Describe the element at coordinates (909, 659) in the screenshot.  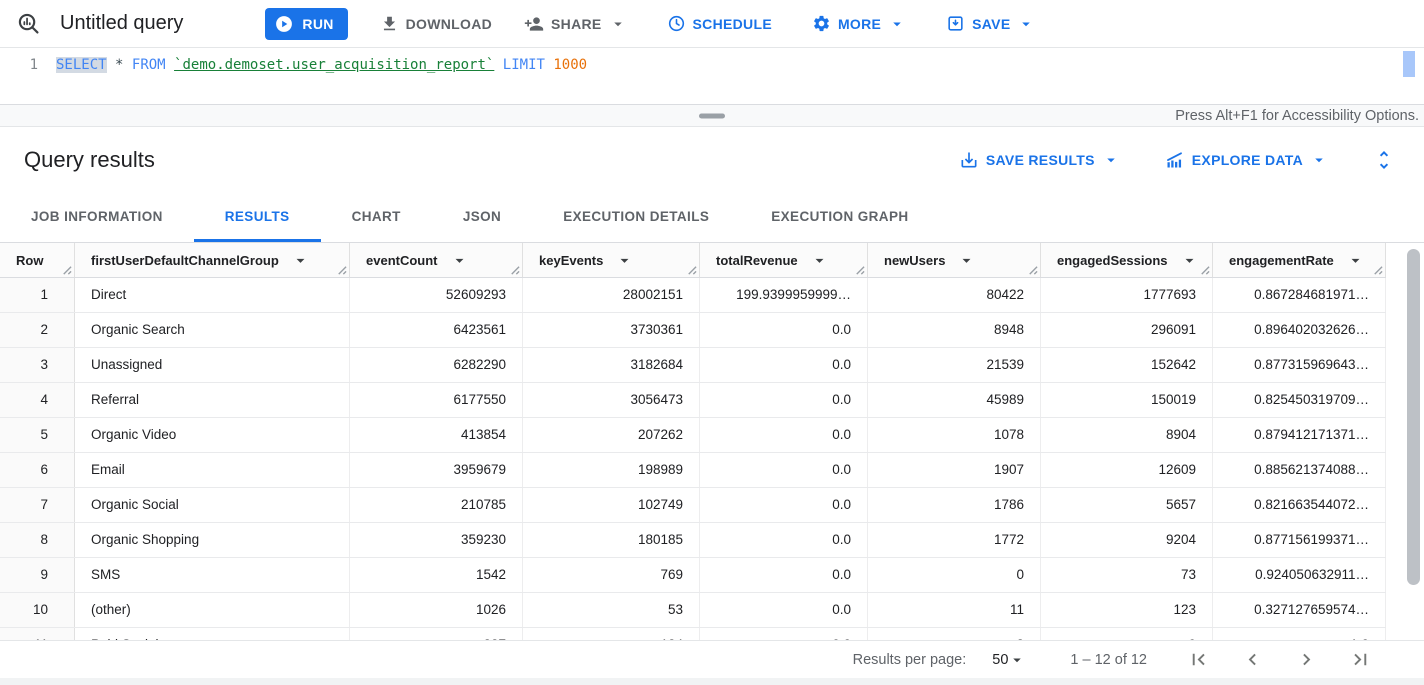
I see `results-per-page-label: Results per page:` at that location.